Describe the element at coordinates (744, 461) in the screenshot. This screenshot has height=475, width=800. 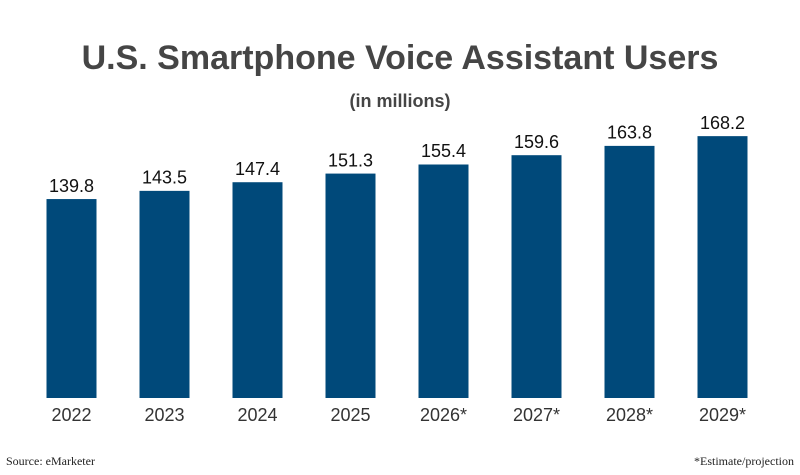
I see `footnote: *Estimate/projection` at that location.